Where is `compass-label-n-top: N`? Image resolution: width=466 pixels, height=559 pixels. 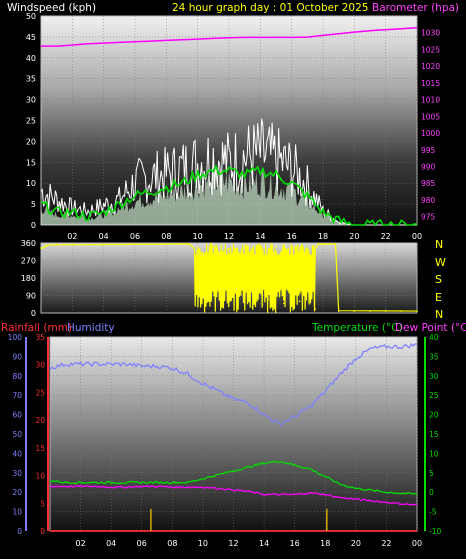 compass-label-n-top: N is located at coordinates (439, 244).